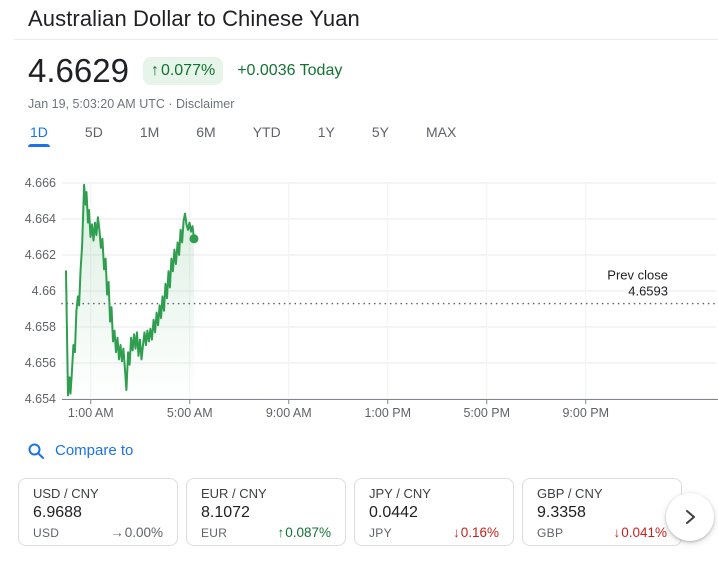 This screenshot has height=568, width=718. What do you see at coordinates (242, 135) in the screenshot?
I see `range-tabs: 1D 5D 1M 6M YTD 1Y 5Y MAX` at bounding box center [242, 135].